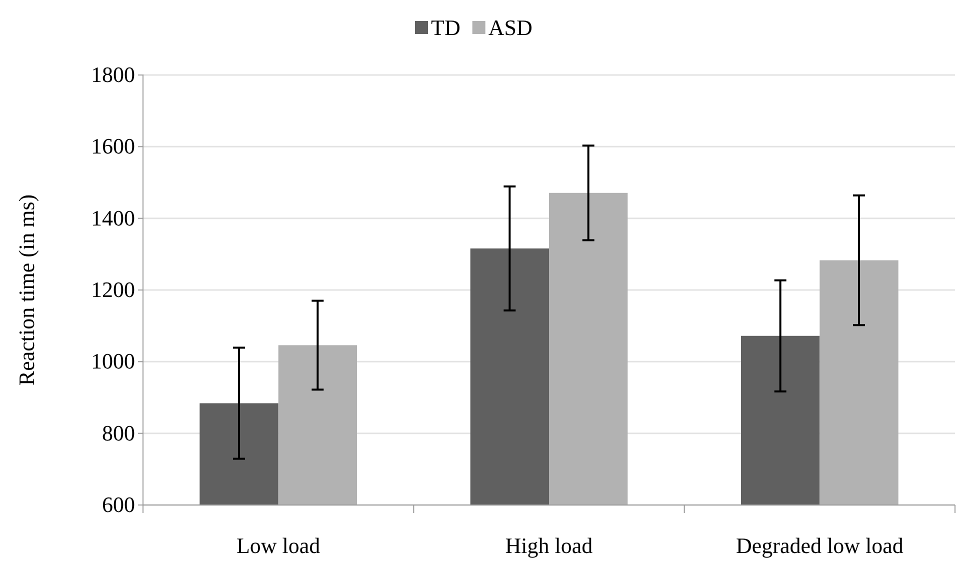  What do you see at coordinates (113, 217) in the screenshot?
I see `y-tick-label: 1400` at bounding box center [113, 217].